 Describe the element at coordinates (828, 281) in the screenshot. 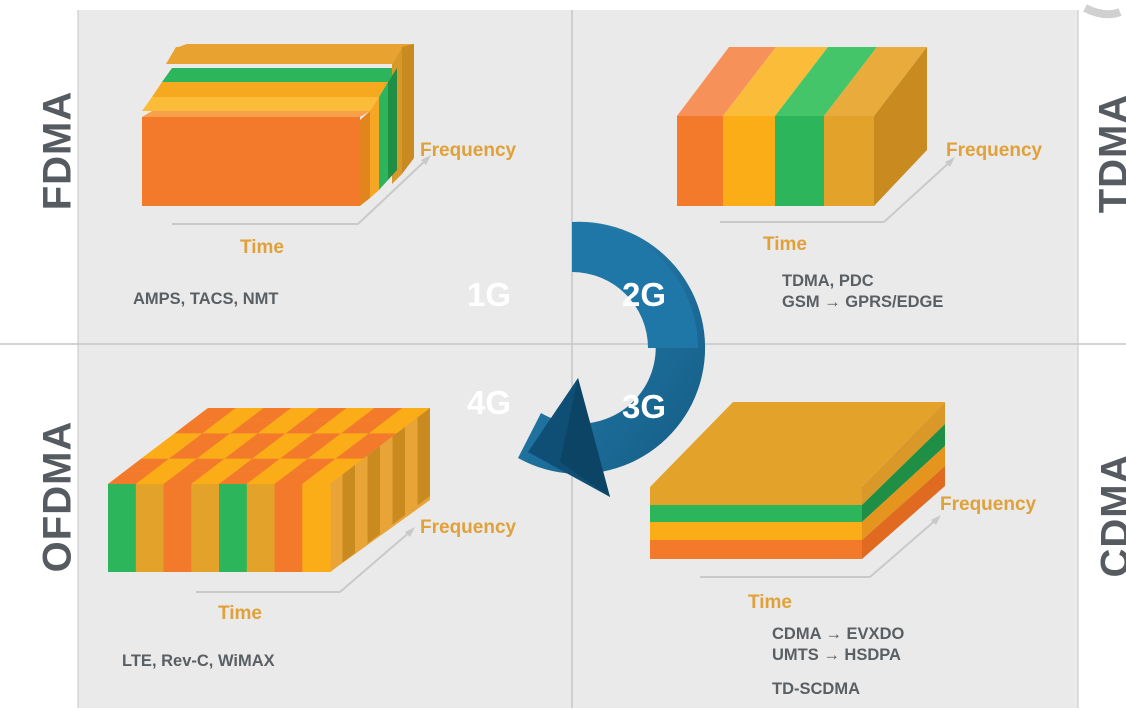

I see `tech-line: TDMA, PDC` at that location.